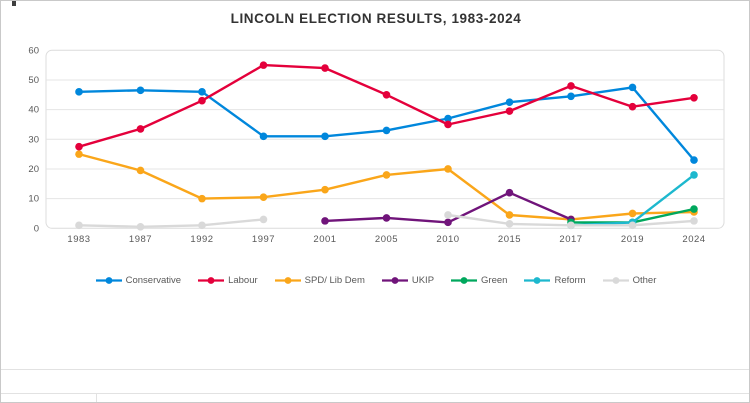  What do you see at coordinates (33, 139) in the screenshot?
I see `y-axis-tick-label: 30` at bounding box center [33, 139].